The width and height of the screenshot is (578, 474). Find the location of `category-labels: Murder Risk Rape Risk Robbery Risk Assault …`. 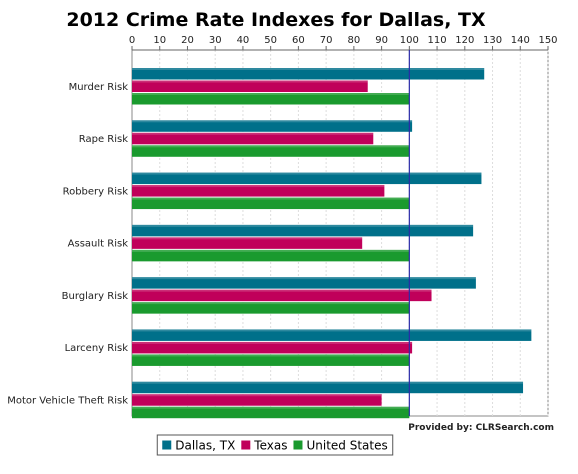

category-labels: Murder Risk Rape Risk Robbery Risk Assault … is located at coordinates (67, 244).